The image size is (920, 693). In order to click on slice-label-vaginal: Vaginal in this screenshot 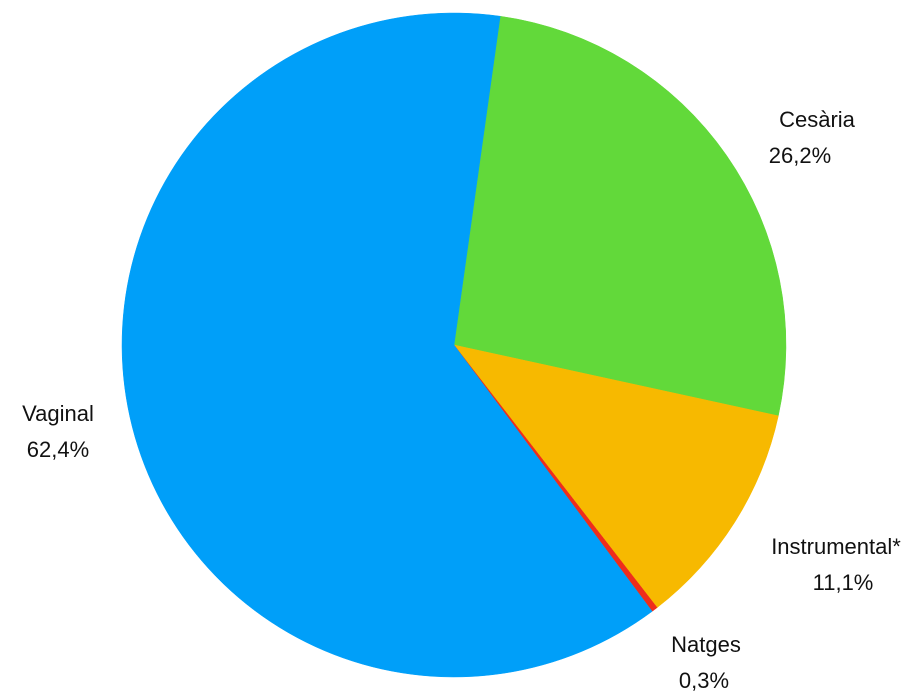, I will do `click(58, 413)`.